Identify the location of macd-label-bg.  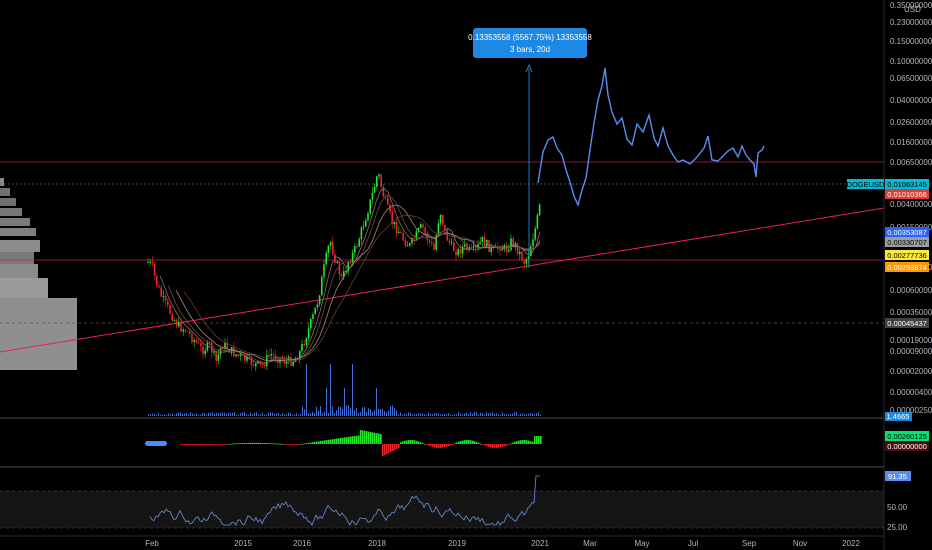
(907, 446).